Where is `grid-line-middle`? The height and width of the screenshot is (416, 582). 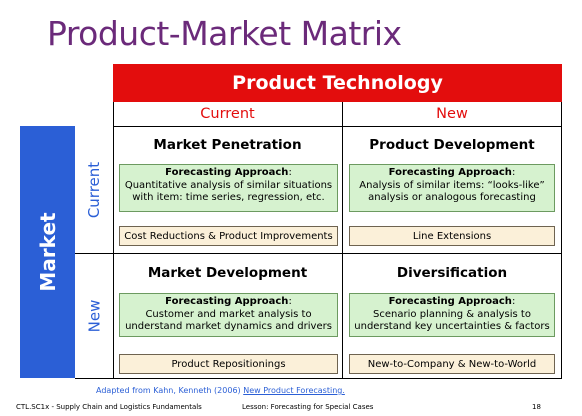 grid-line-middle is located at coordinates (318, 253).